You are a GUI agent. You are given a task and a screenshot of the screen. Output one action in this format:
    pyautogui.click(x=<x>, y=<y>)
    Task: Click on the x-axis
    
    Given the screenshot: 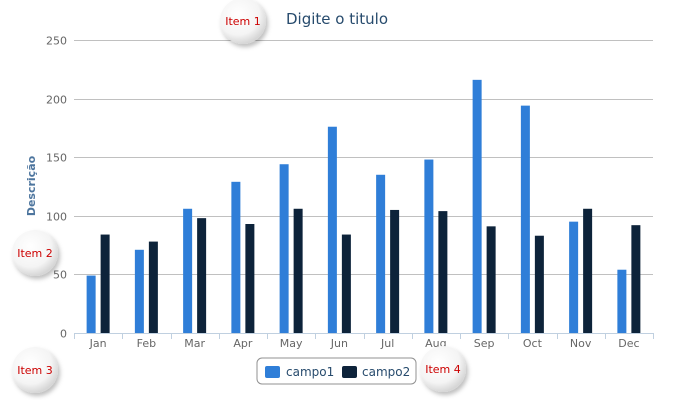 What is the action you would take?
    pyautogui.click(x=364, y=336)
    